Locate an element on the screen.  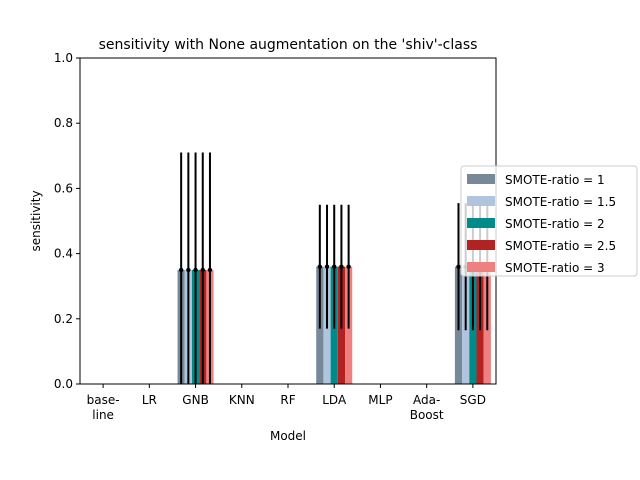
legend-frame is located at coordinates (549, 221).